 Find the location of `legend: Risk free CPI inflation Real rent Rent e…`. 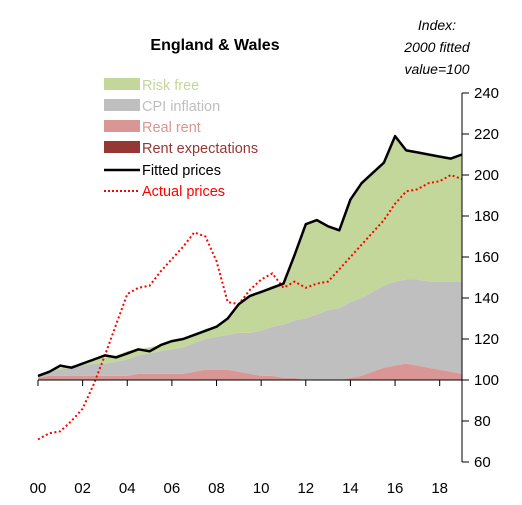

legend: Risk free CPI inflation Real rent Rent e… is located at coordinates (181, 139).